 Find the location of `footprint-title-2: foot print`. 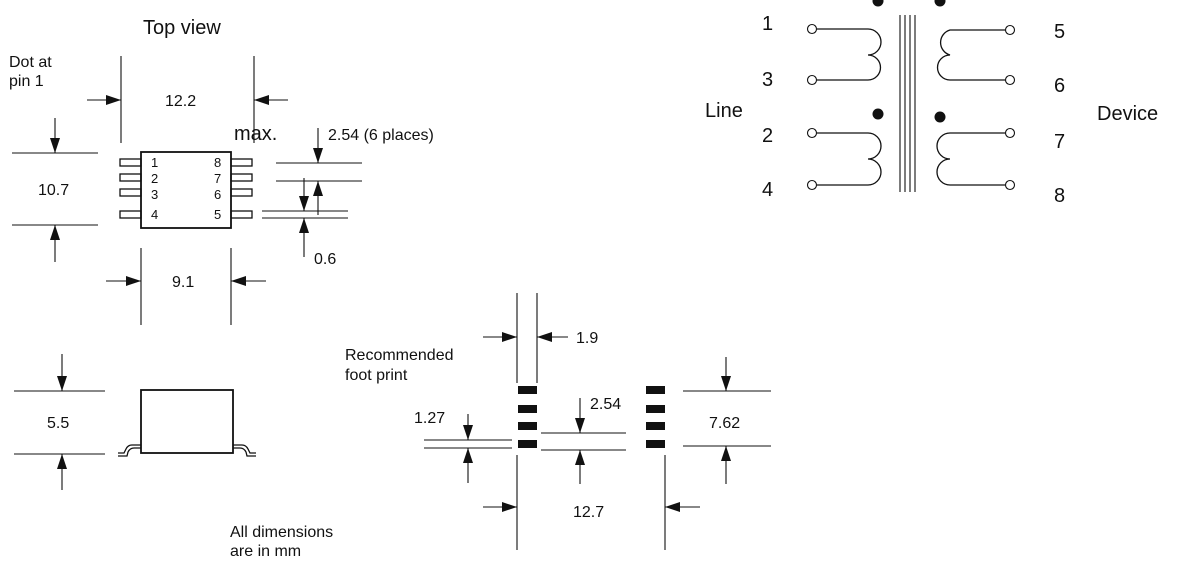

footprint-title-2: foot print is located at coordinates (376, 375).